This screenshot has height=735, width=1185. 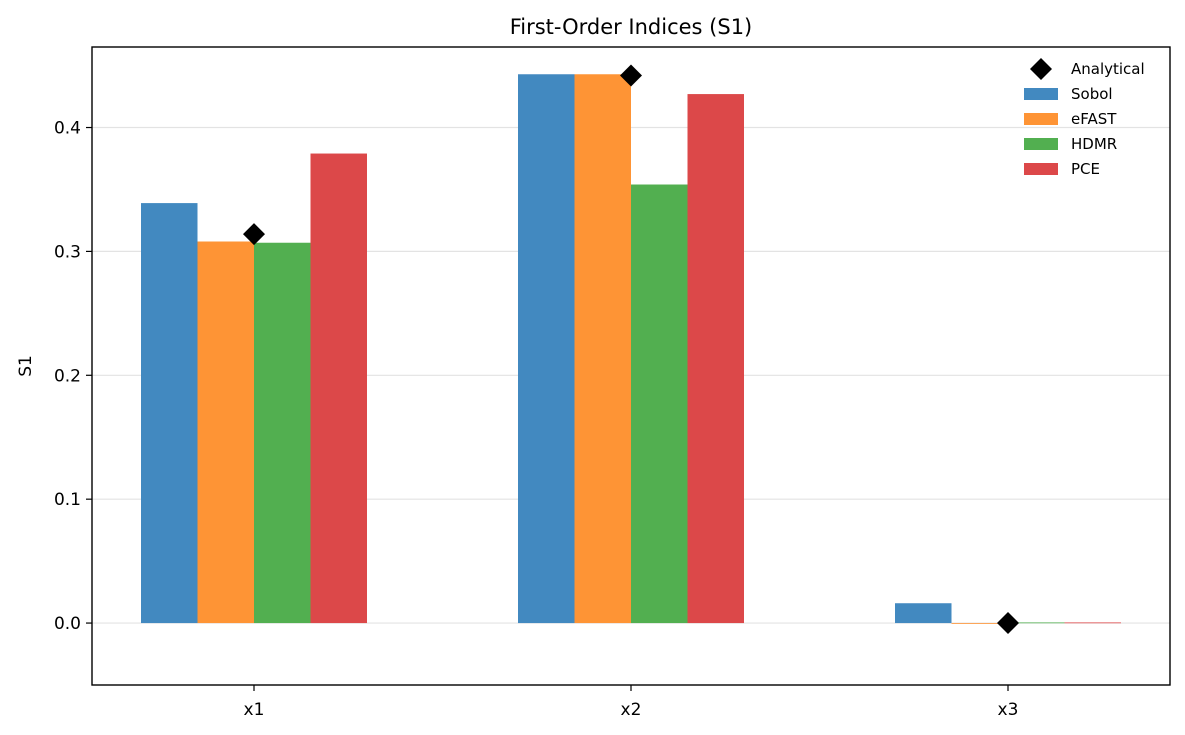 I want to click on bar-sobol-x1, so click(x=169, y=413).